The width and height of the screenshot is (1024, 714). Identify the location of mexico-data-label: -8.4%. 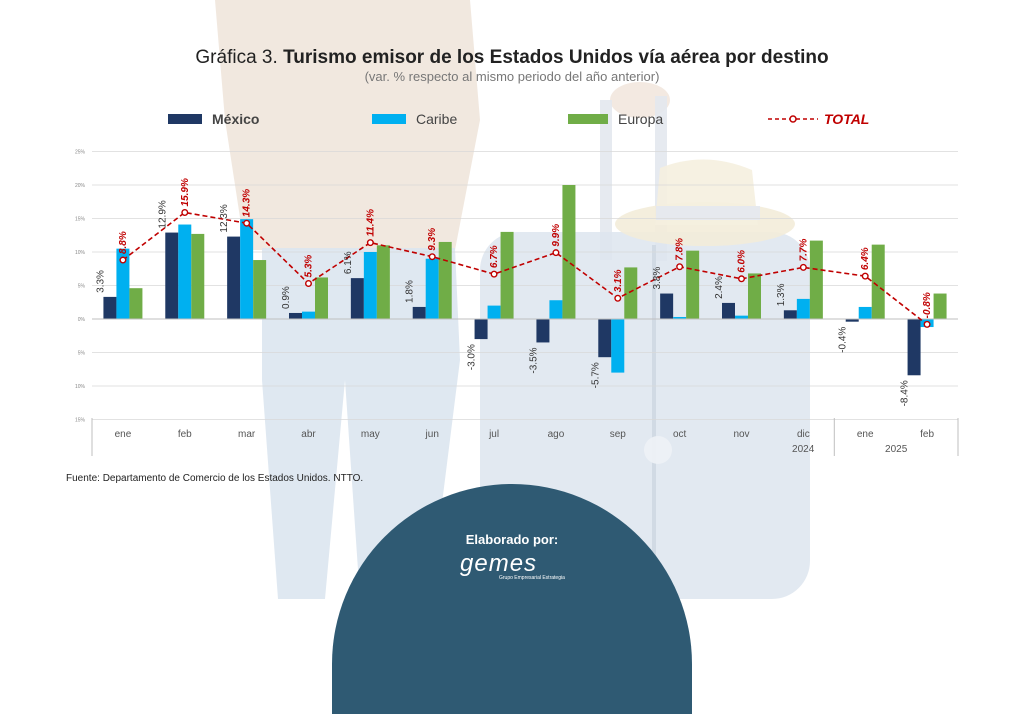
(905, 393).